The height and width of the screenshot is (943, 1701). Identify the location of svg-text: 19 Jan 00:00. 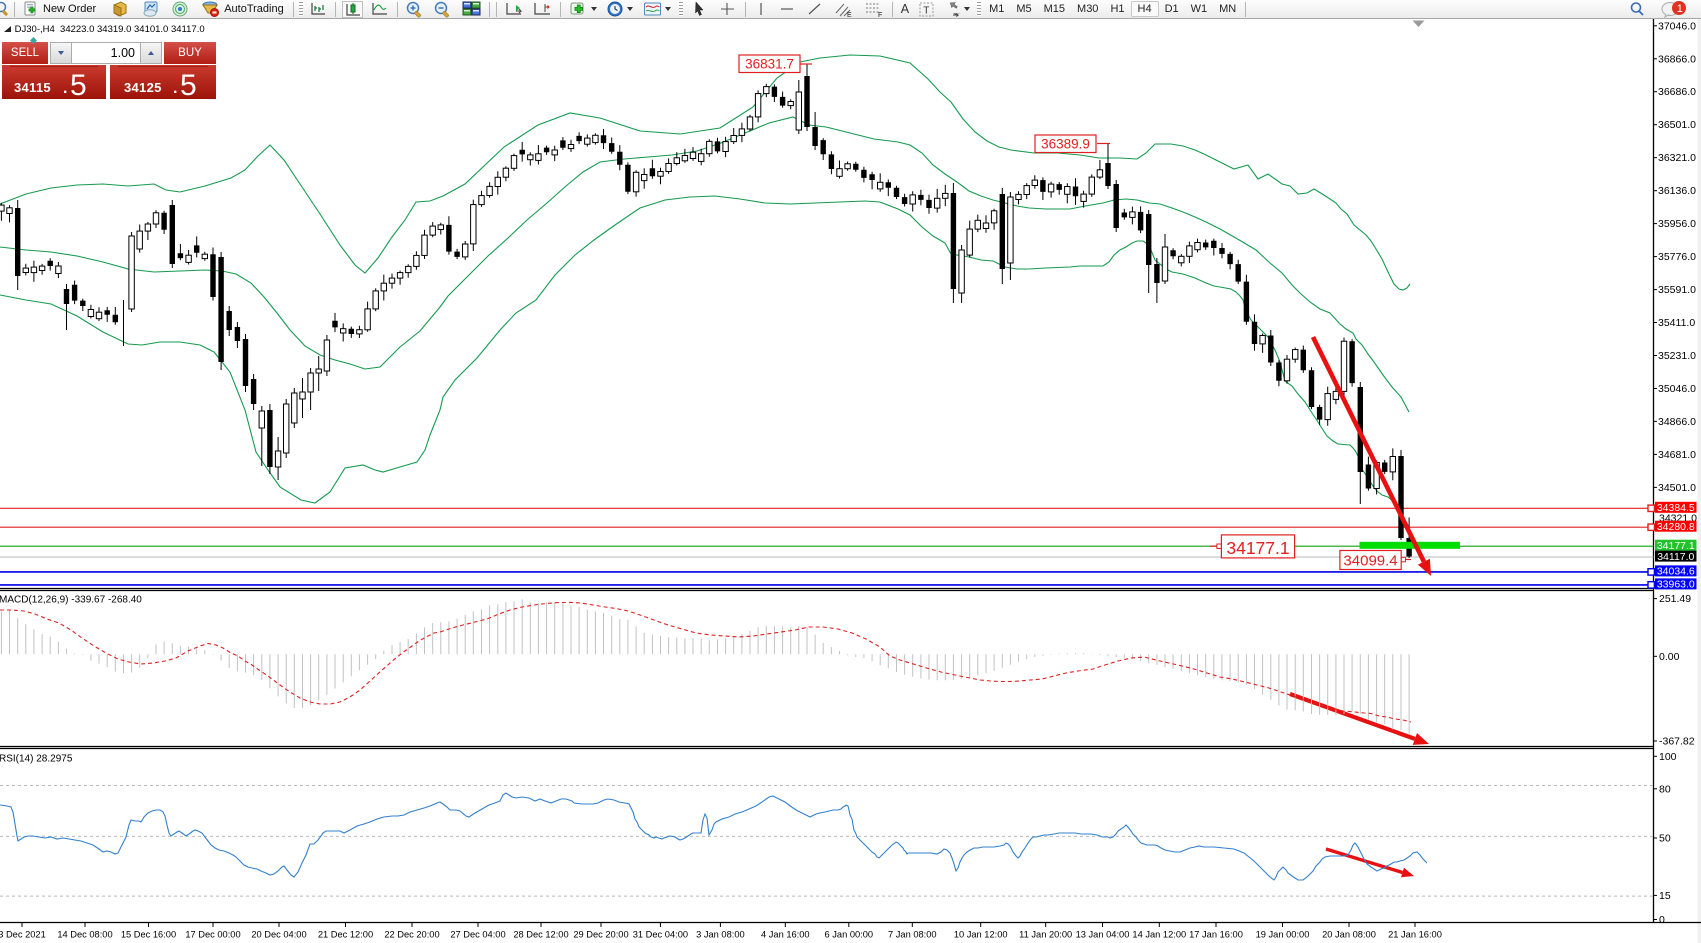
(1283, 935).